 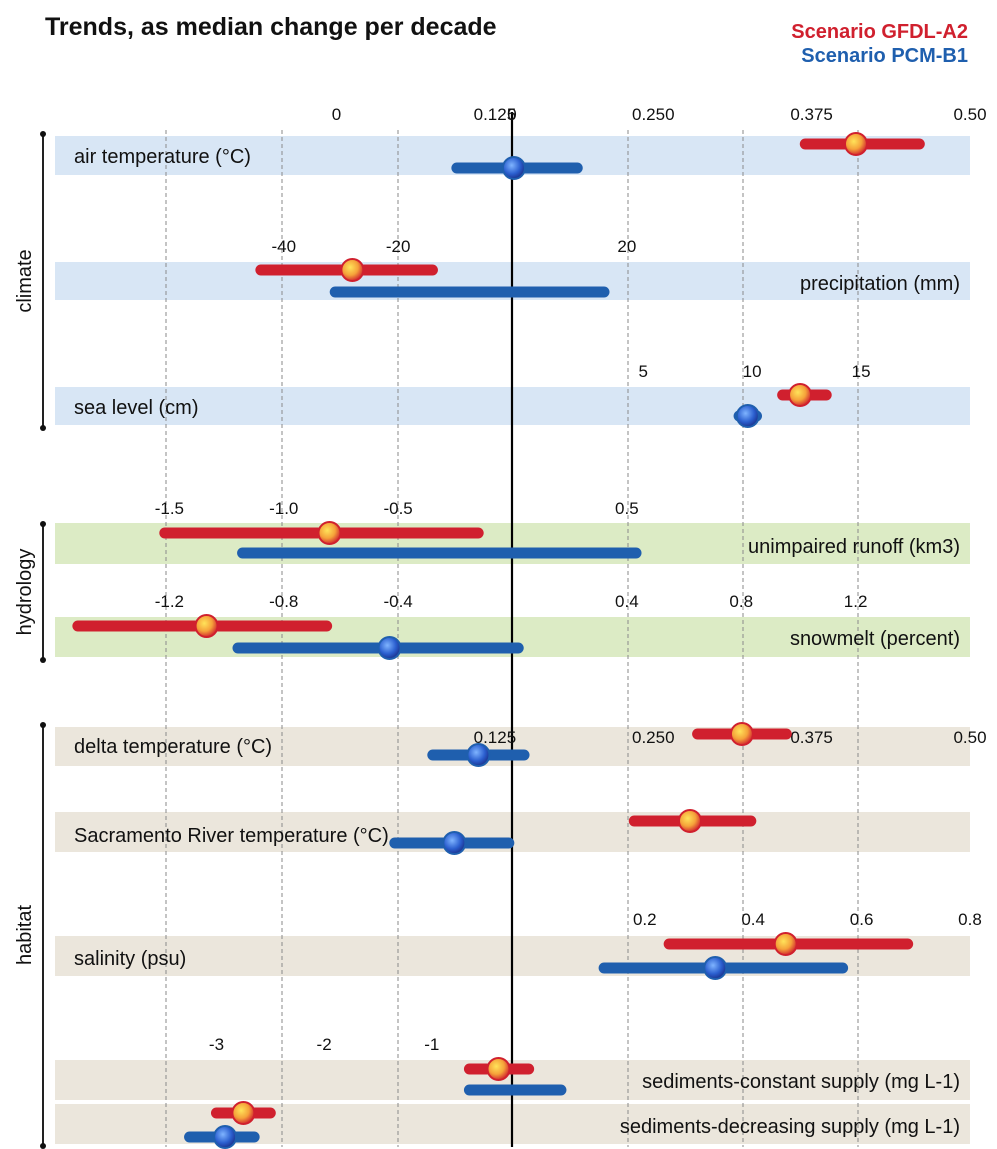 I want to click on tick-label: -40, so click(x=283, y=246).